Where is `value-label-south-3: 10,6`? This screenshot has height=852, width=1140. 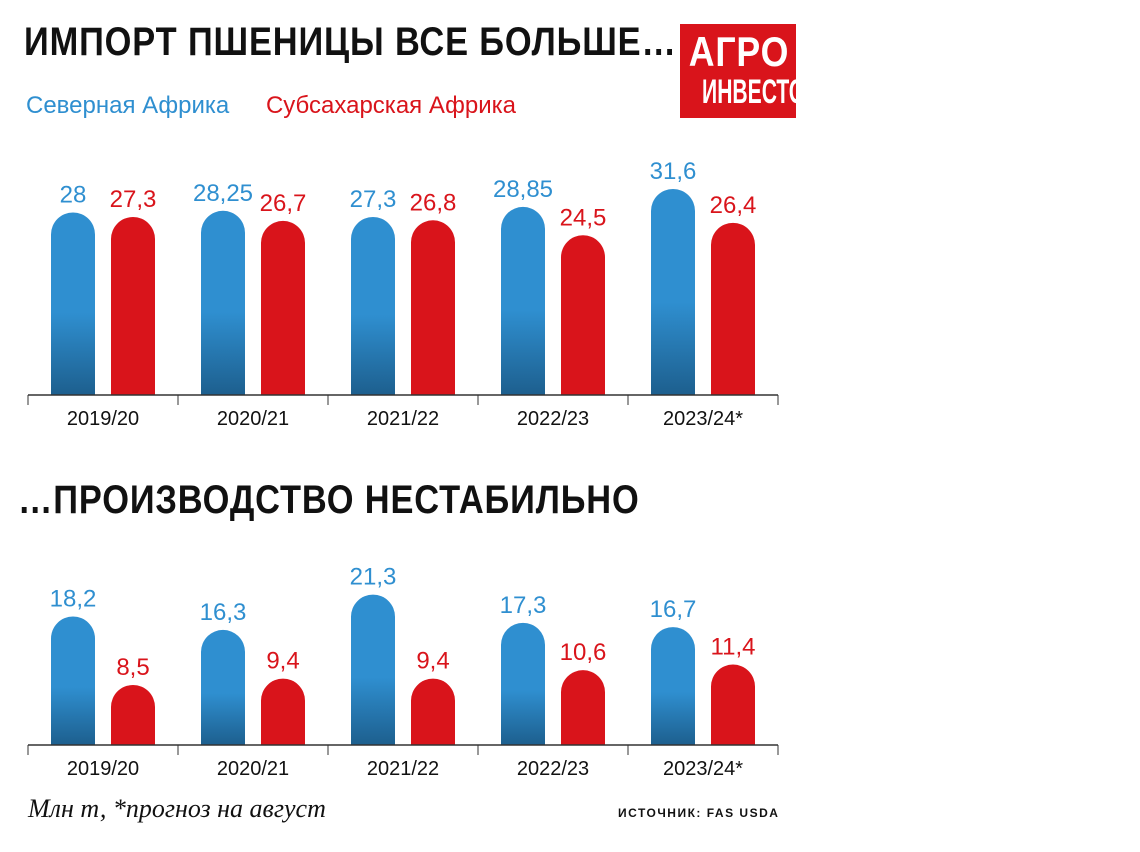
value-label-south-3: 10,6 is located at coordinates (583, 652).